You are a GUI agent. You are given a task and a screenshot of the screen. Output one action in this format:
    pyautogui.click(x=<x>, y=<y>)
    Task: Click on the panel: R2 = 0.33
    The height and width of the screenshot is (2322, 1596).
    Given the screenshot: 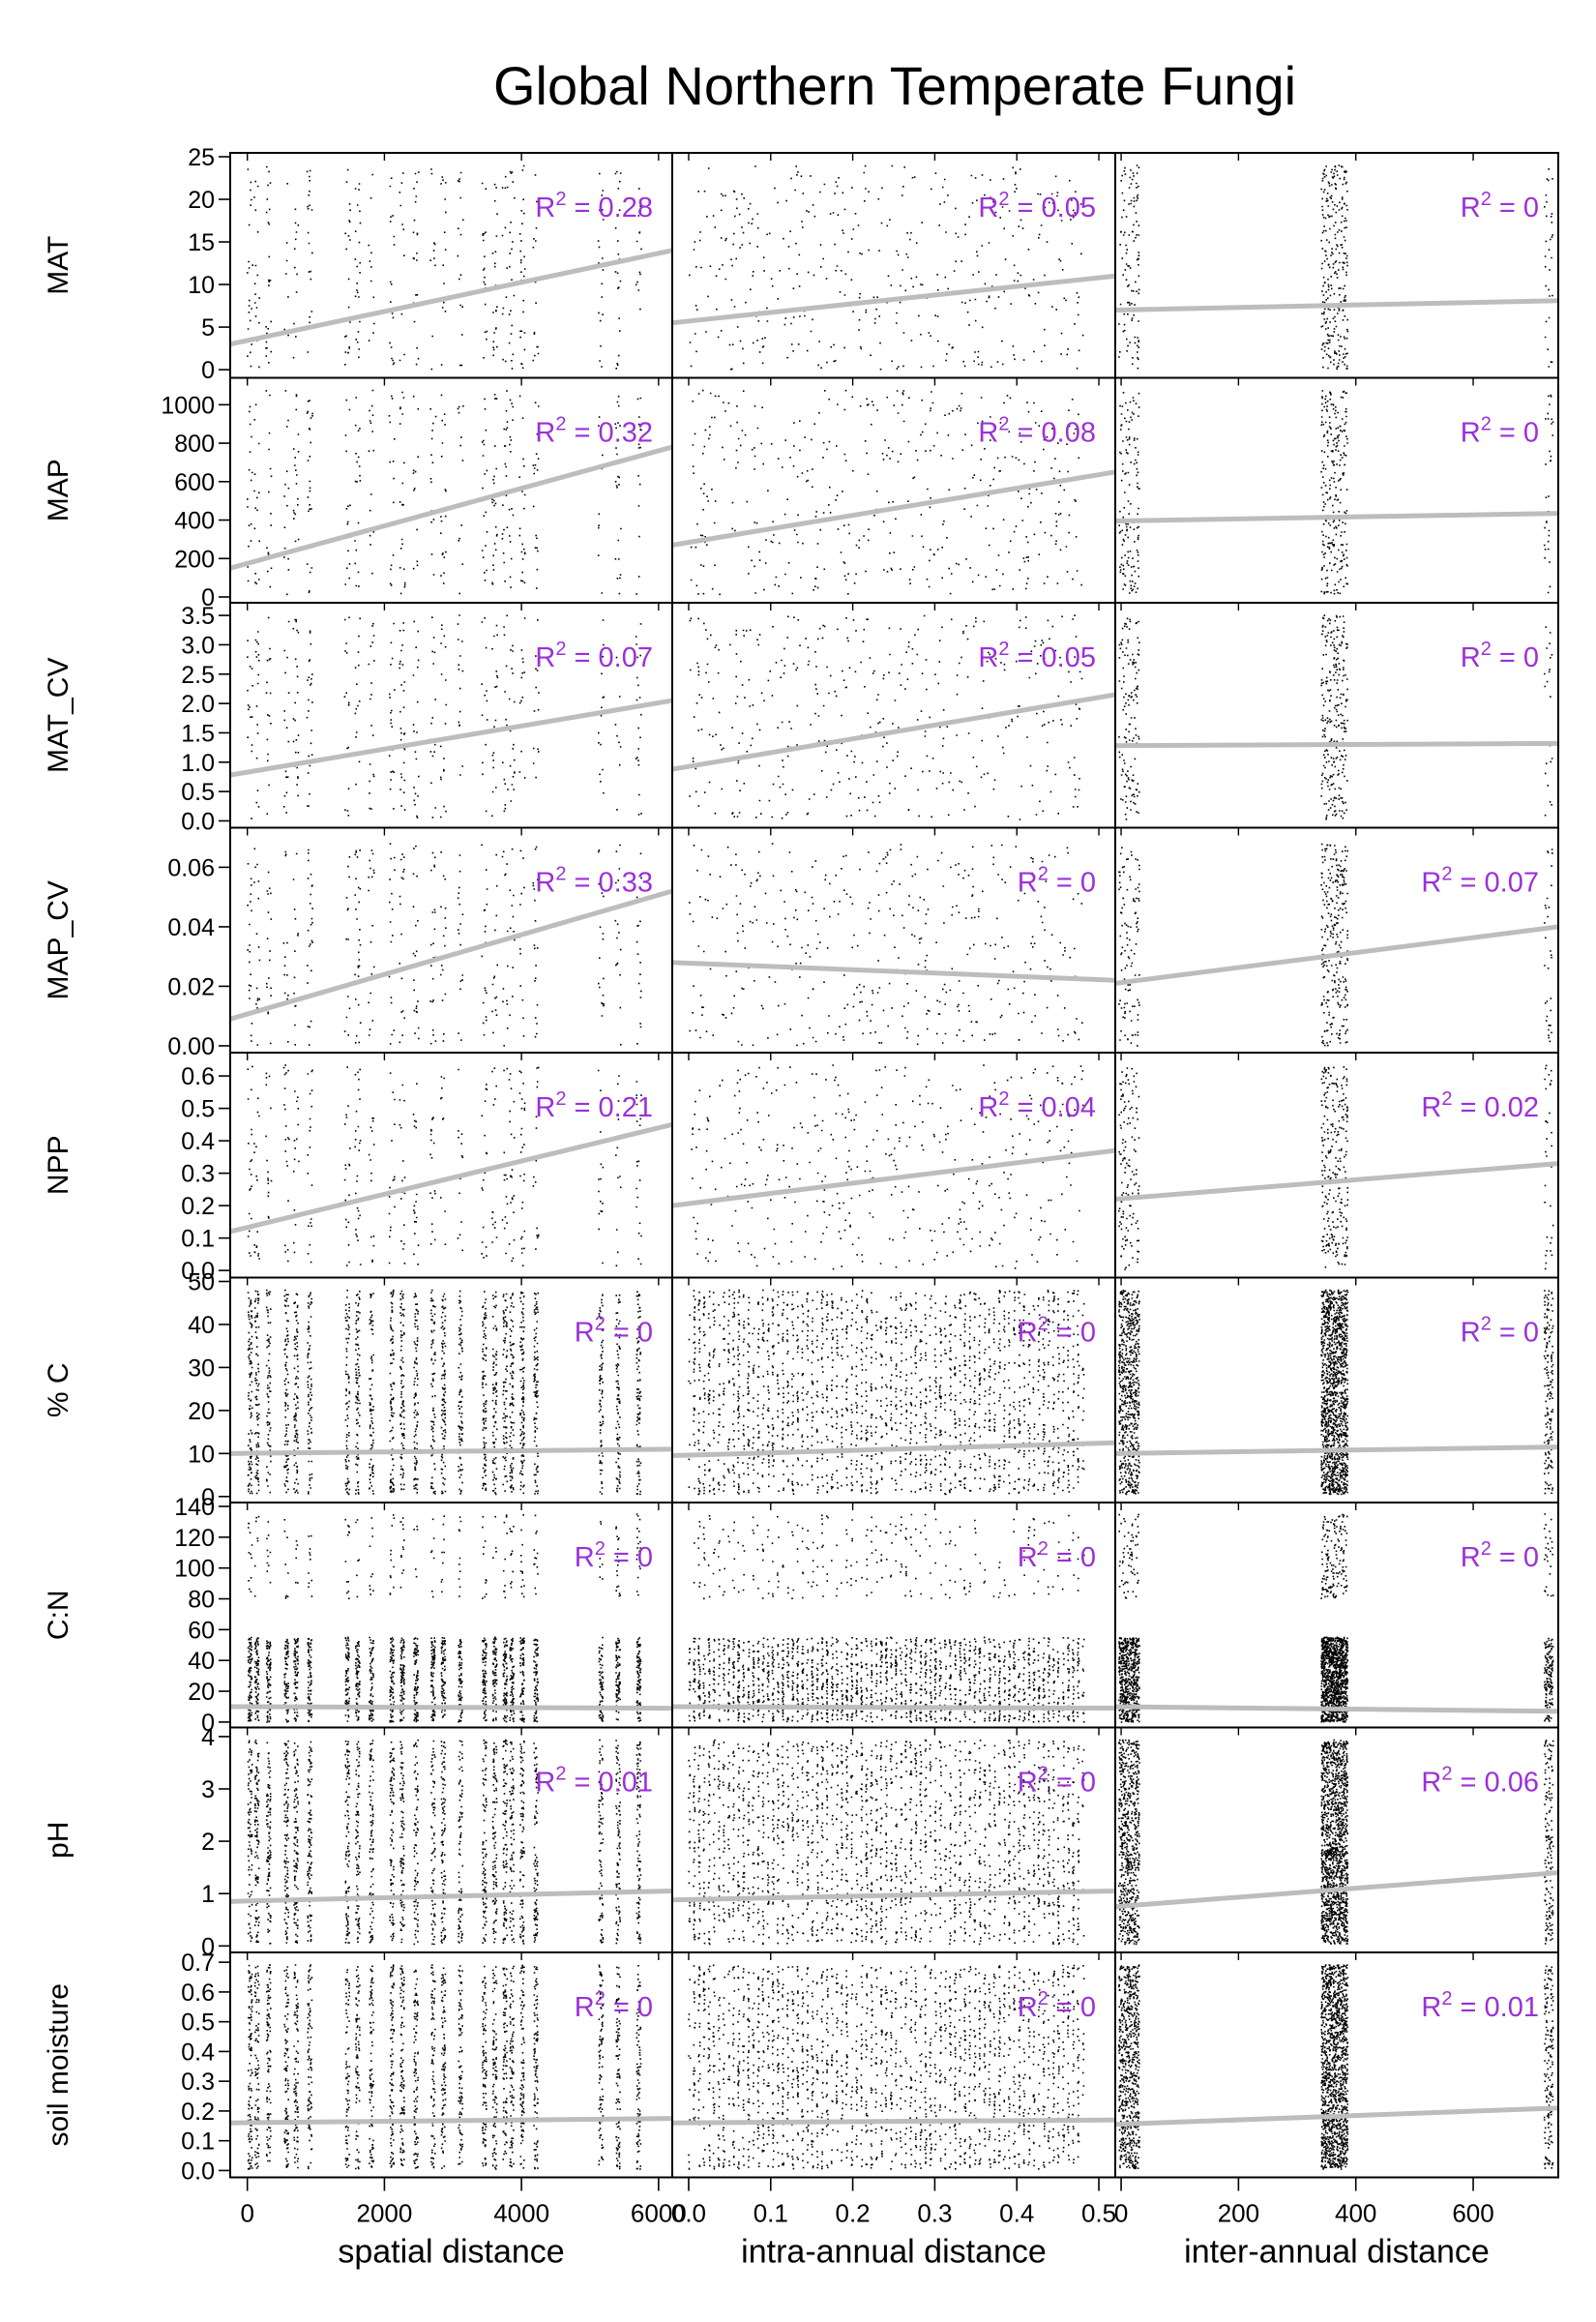 What is the action you would take?
    pyautogui.click(x=451, y=940)
    